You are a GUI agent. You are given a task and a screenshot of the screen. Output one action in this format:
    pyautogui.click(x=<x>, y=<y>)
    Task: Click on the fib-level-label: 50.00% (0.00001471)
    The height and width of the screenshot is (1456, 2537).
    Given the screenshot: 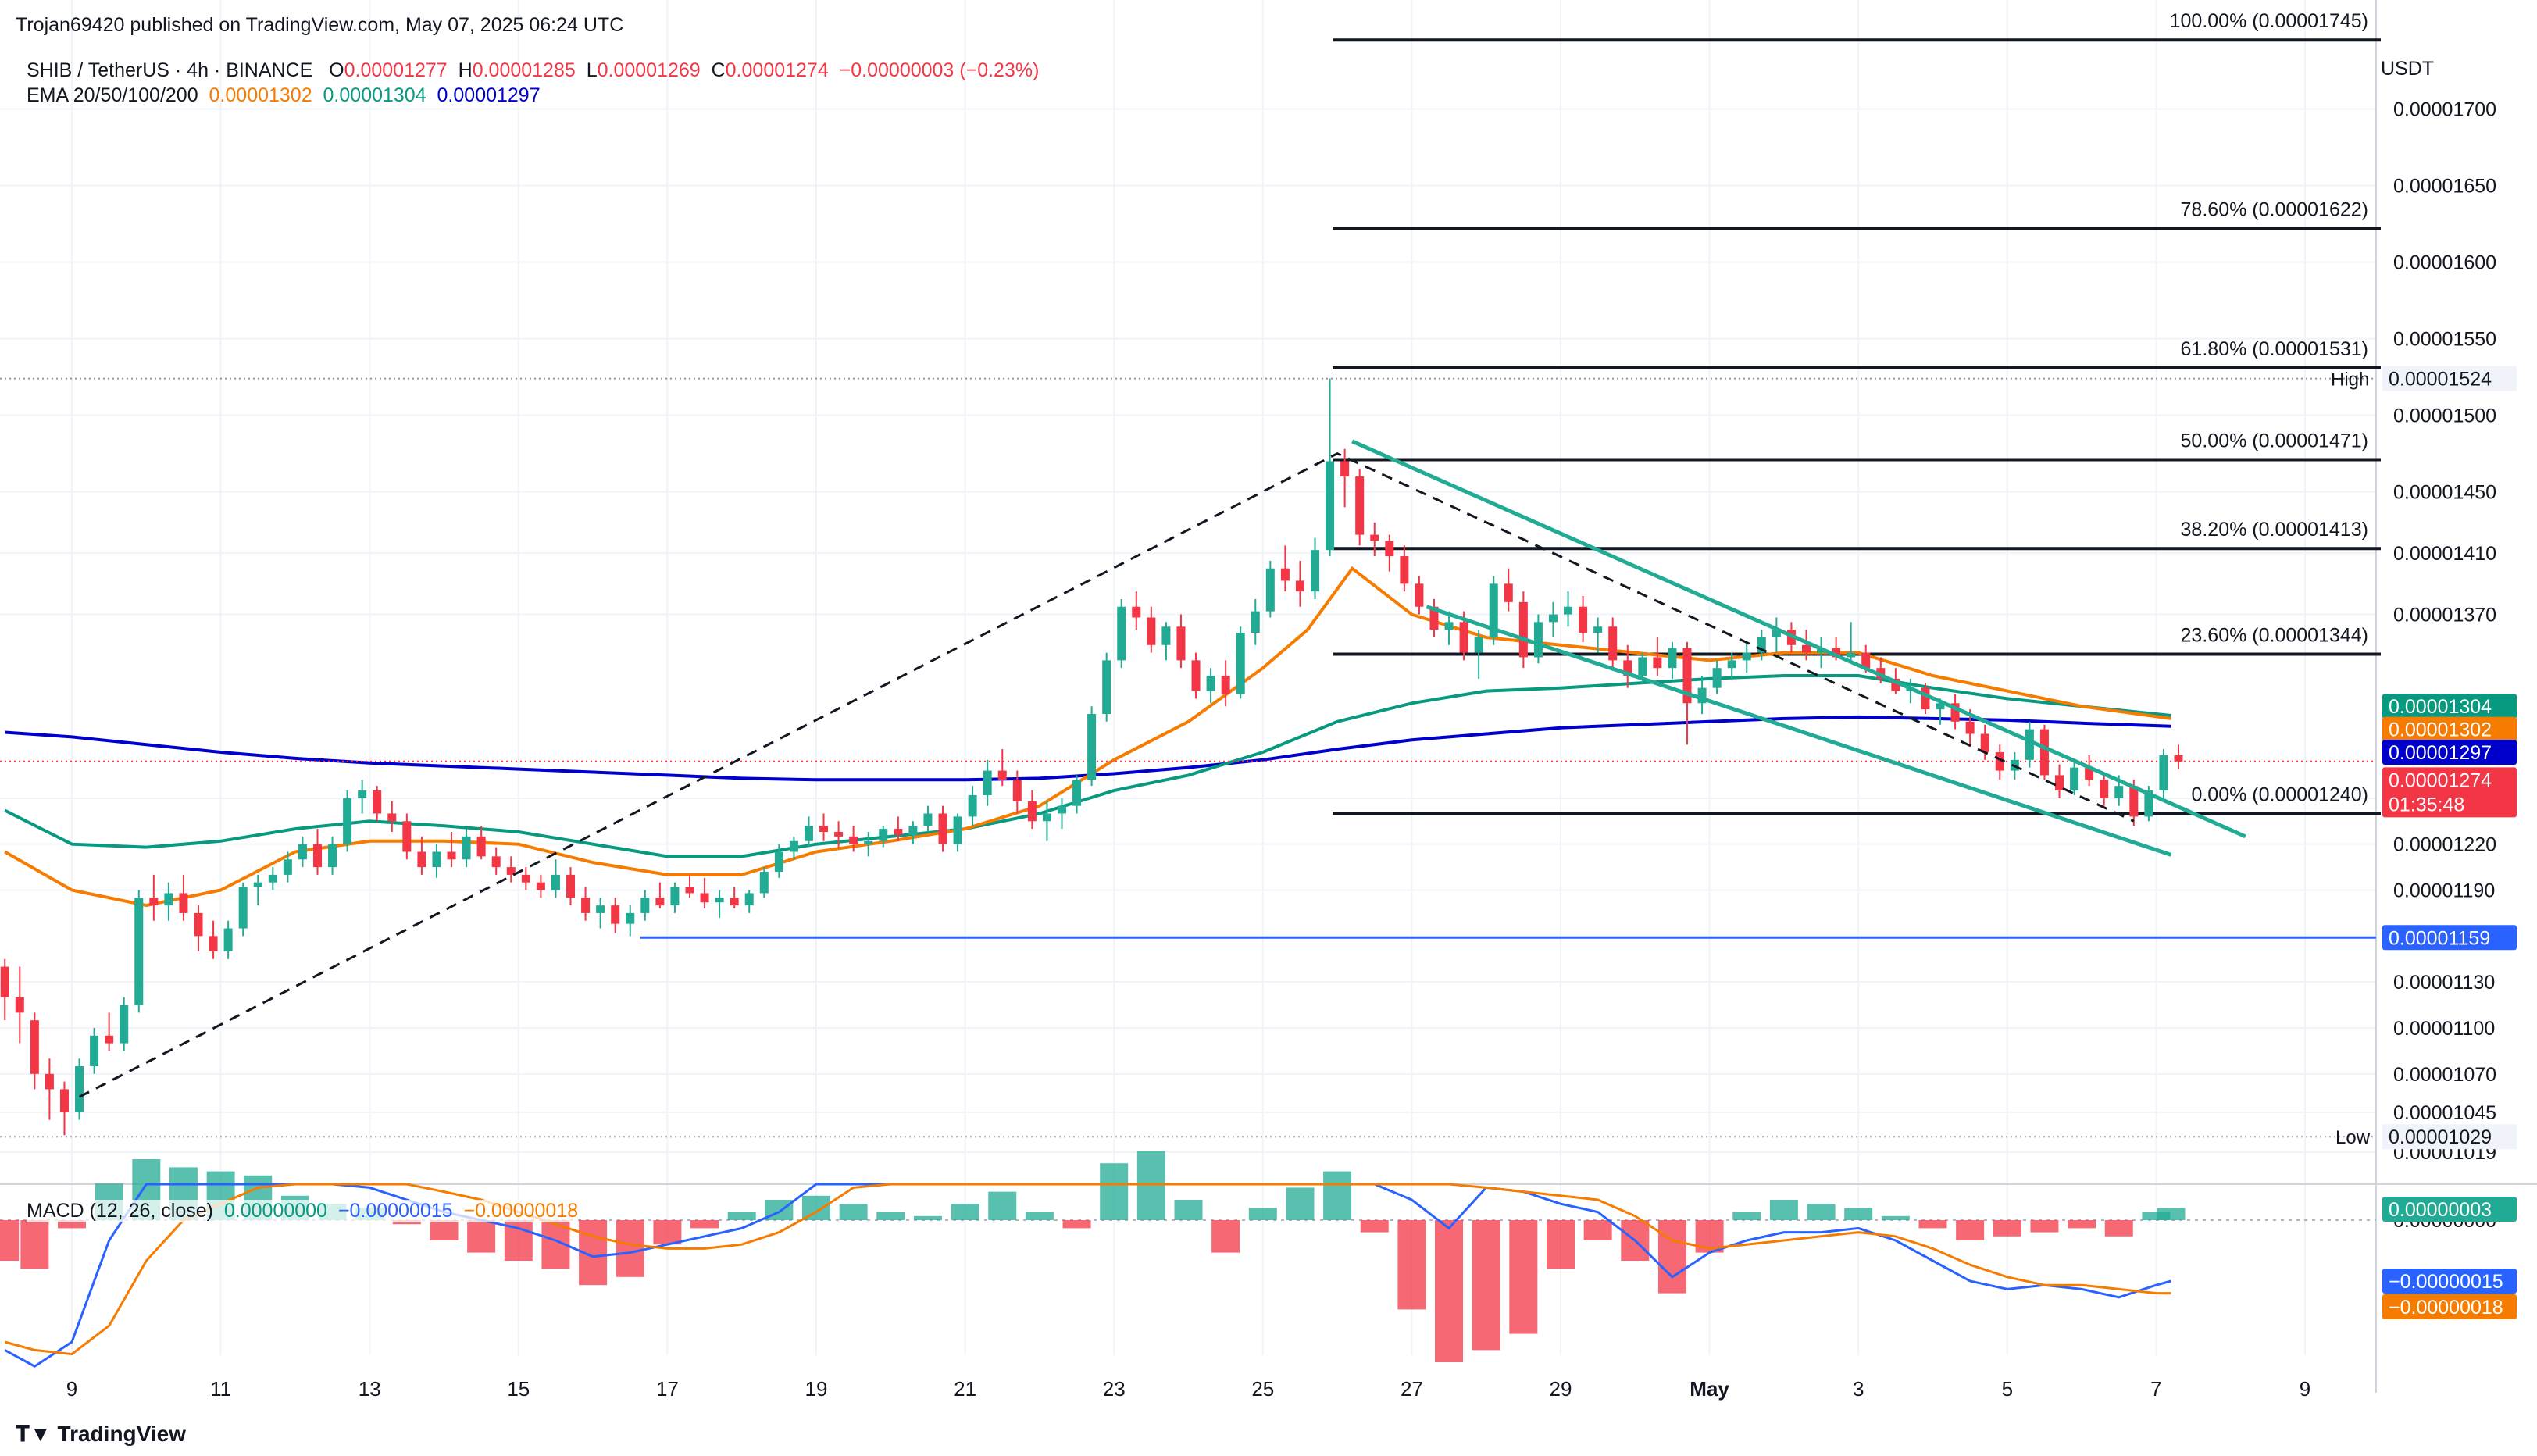 What is the action you would take?
    pyautogui.click(x=2274, y=441)
    